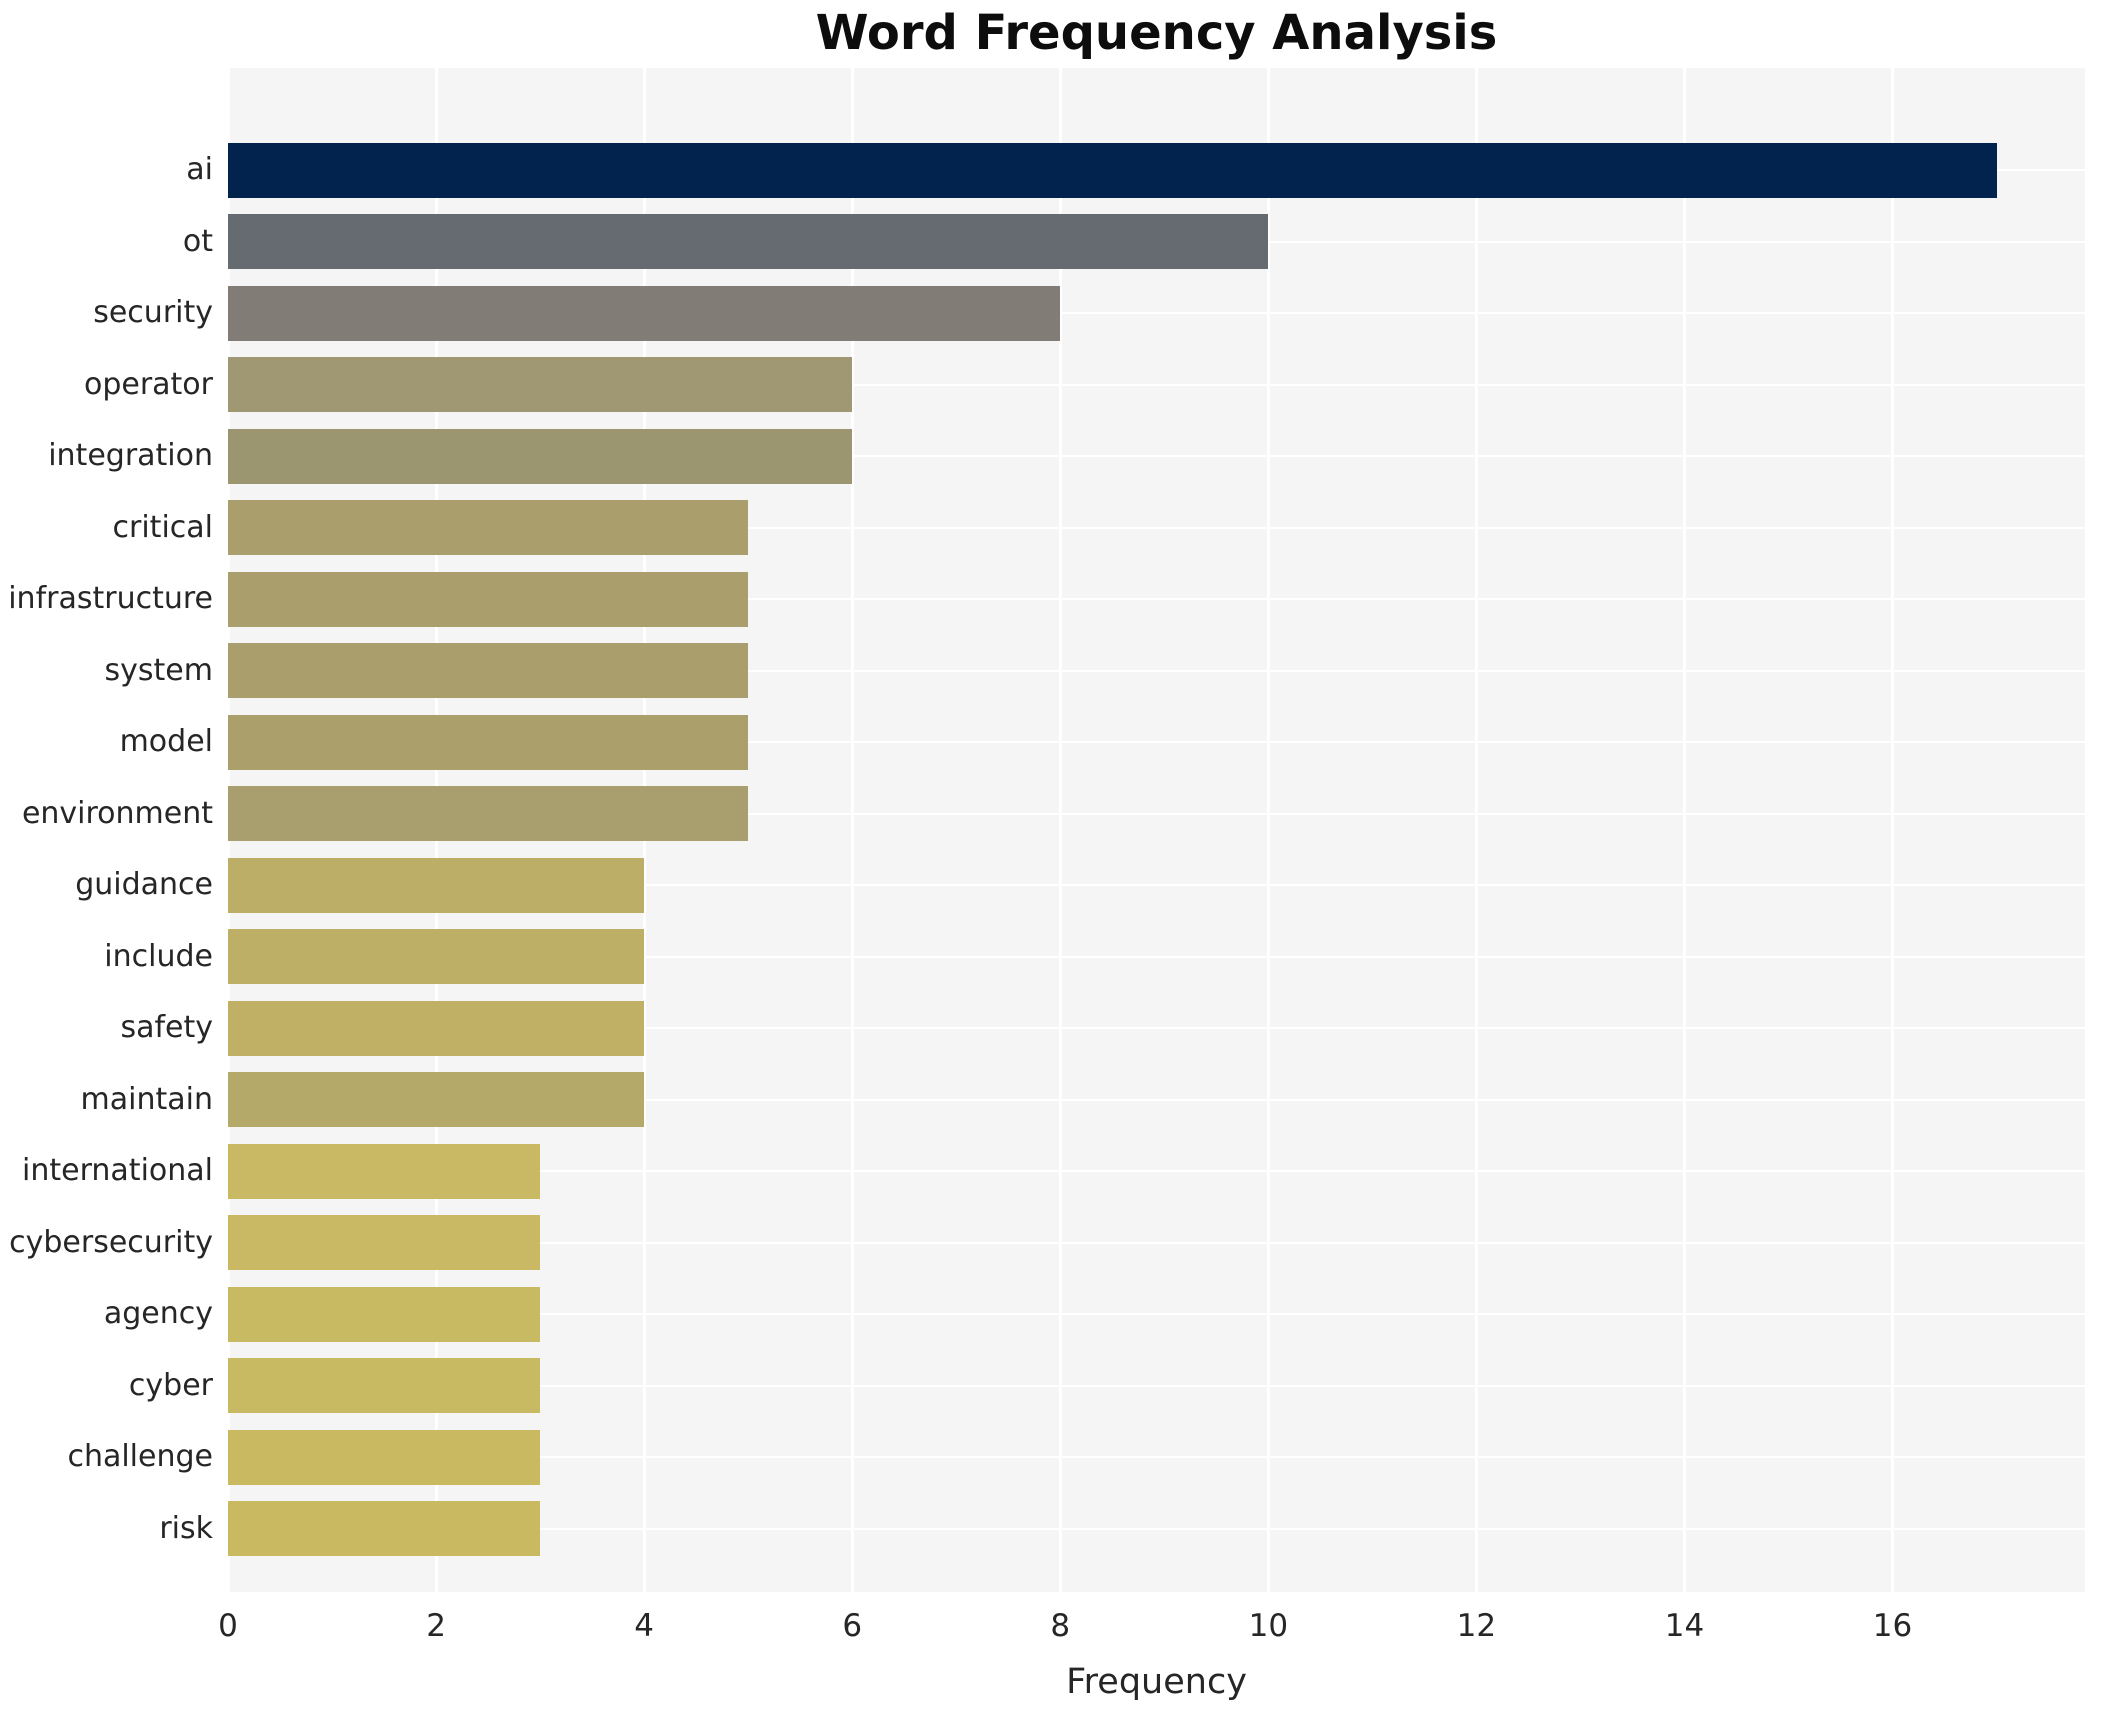 The image size is (2105, 1710). What do you see at coordinates (1476, 1626) in the screenshot?
I see `x-tick-label-12: 12` at bounding box center [1476, 1626].